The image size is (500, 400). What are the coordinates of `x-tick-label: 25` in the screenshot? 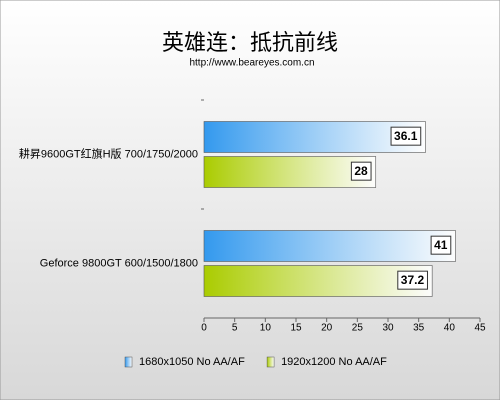 It's located at (358, 328).